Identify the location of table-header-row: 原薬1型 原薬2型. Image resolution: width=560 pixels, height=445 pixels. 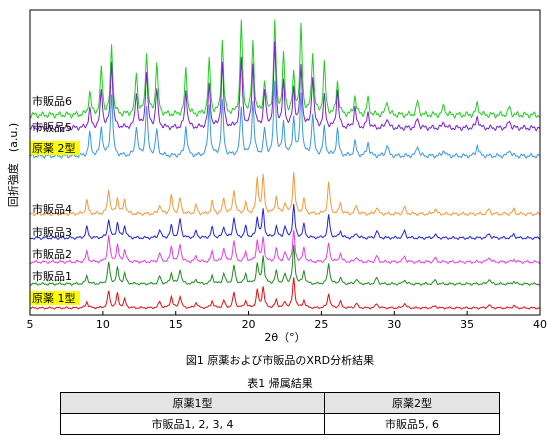
(279, 403).